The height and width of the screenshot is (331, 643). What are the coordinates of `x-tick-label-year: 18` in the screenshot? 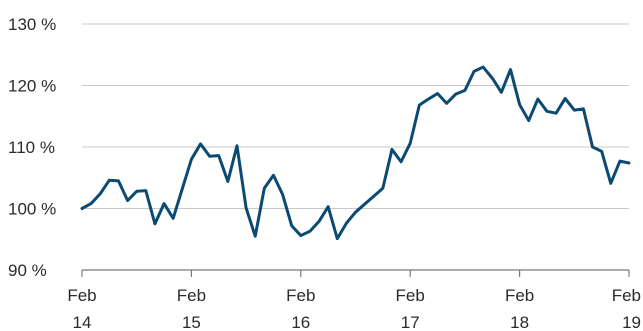 It's located at (519, 322).